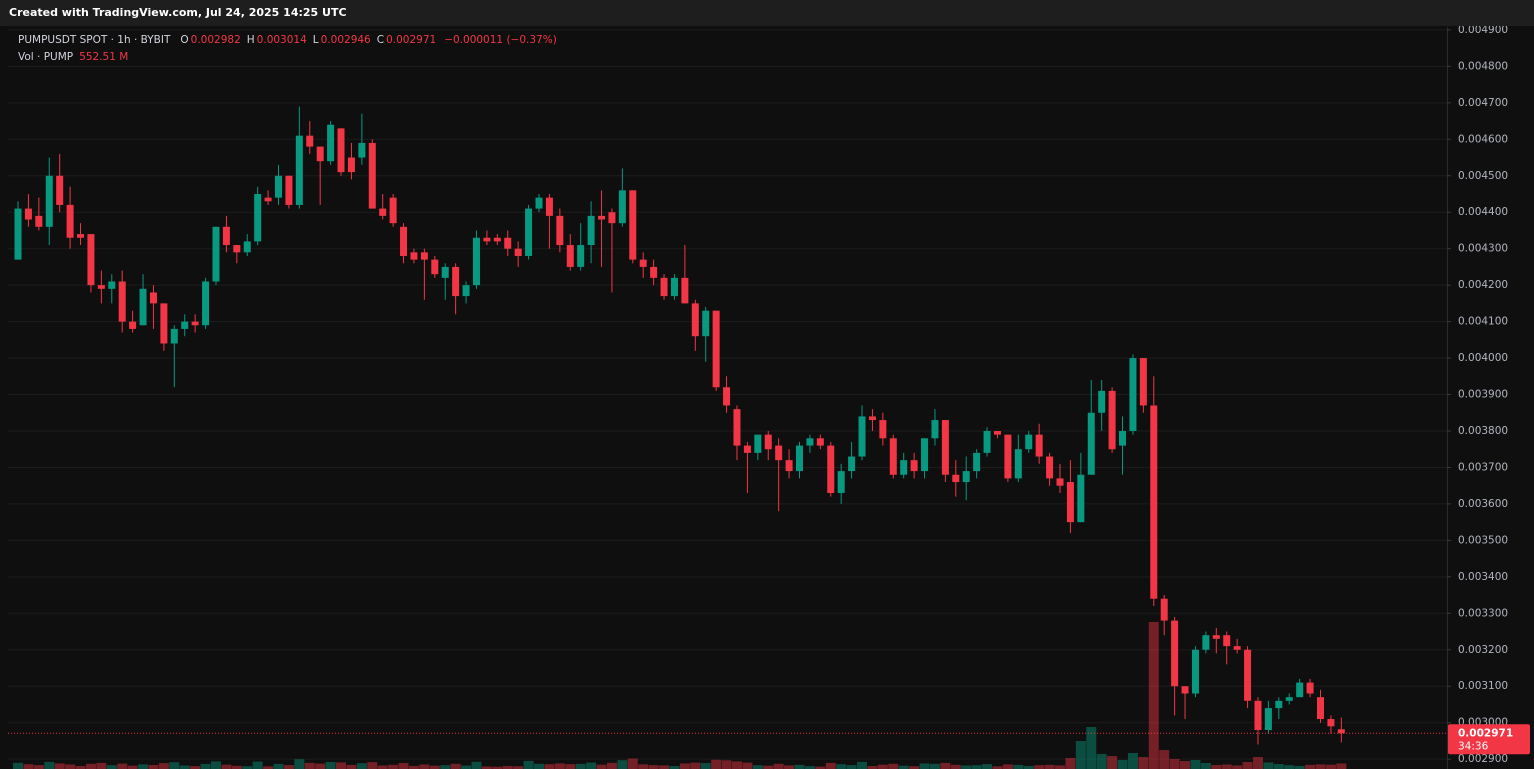  I want to click on volume-name: Vol · PUMP, so click(46, 57).